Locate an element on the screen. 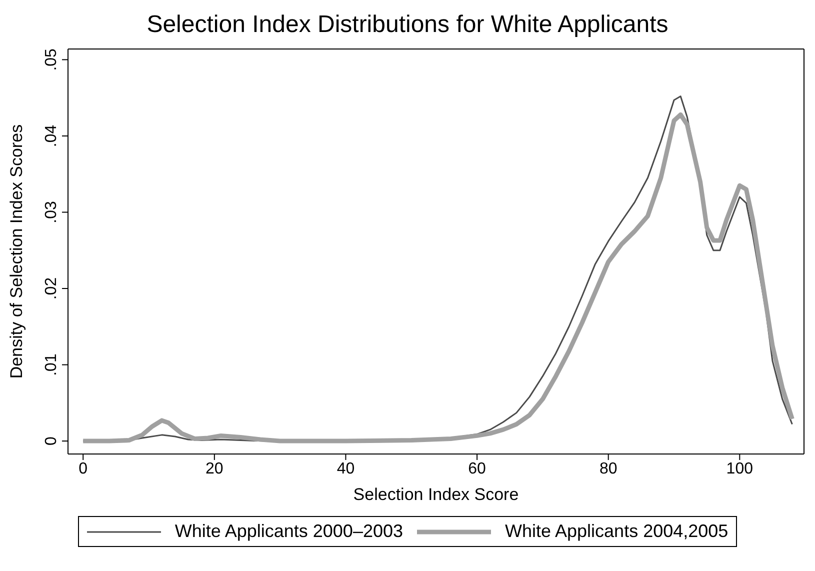 This screenshot has height=571, width=815. legend-label: White Applicants 2000–2003 is located at coordinates (288, 531).